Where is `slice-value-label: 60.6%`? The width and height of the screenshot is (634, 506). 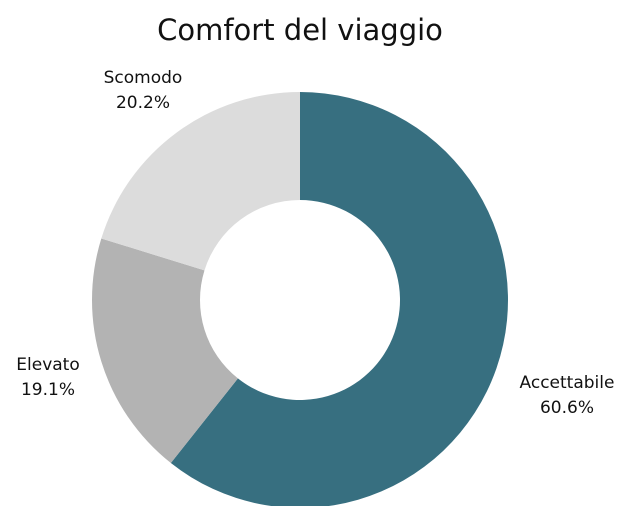 slice-value-label: 60.6% is located at coordinates (567, 408).